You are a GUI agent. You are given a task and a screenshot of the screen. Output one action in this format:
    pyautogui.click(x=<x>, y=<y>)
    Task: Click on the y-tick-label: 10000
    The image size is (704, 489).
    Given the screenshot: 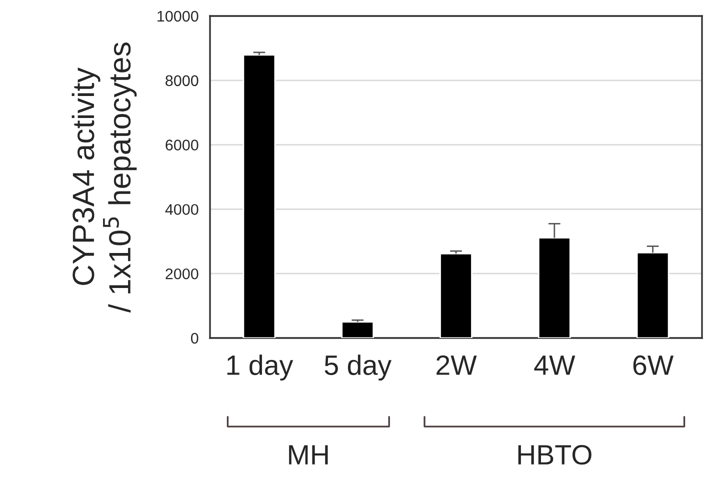 What is the action you would take?
    pyautogui.click(x=178, y=16)
    